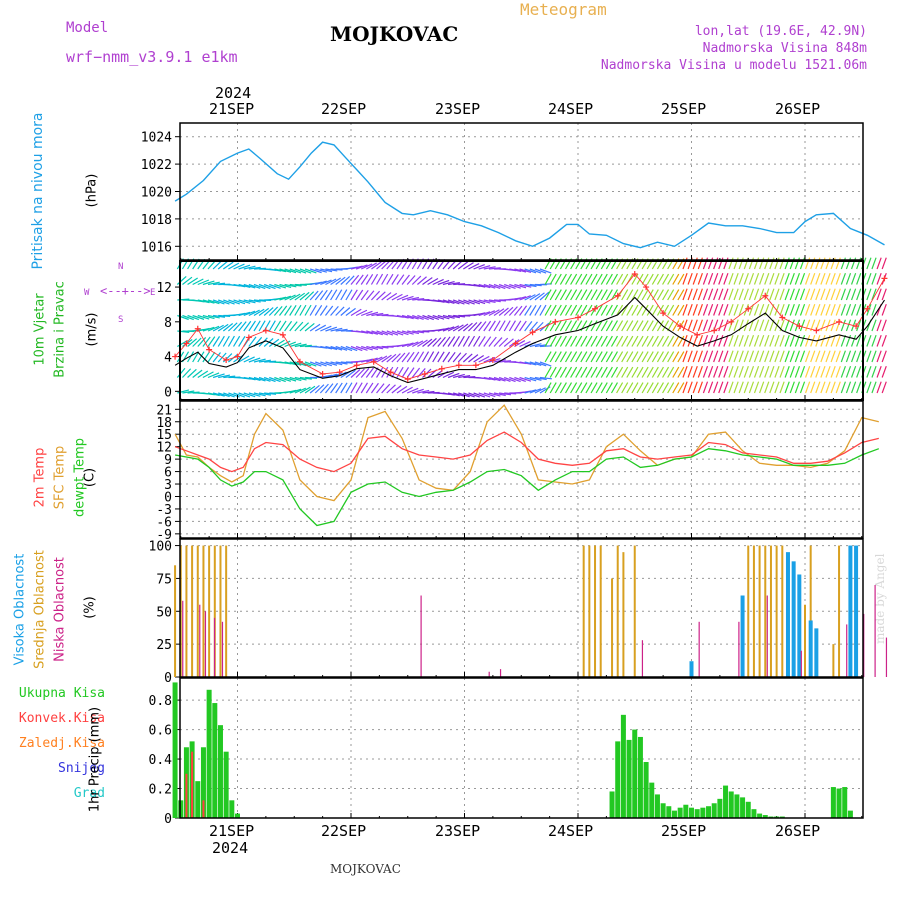 This screenshot has height=900, width=900. Describe the element at coordinates (847, 650) in the screenshot. I see `cloud-low-bar` at that location.